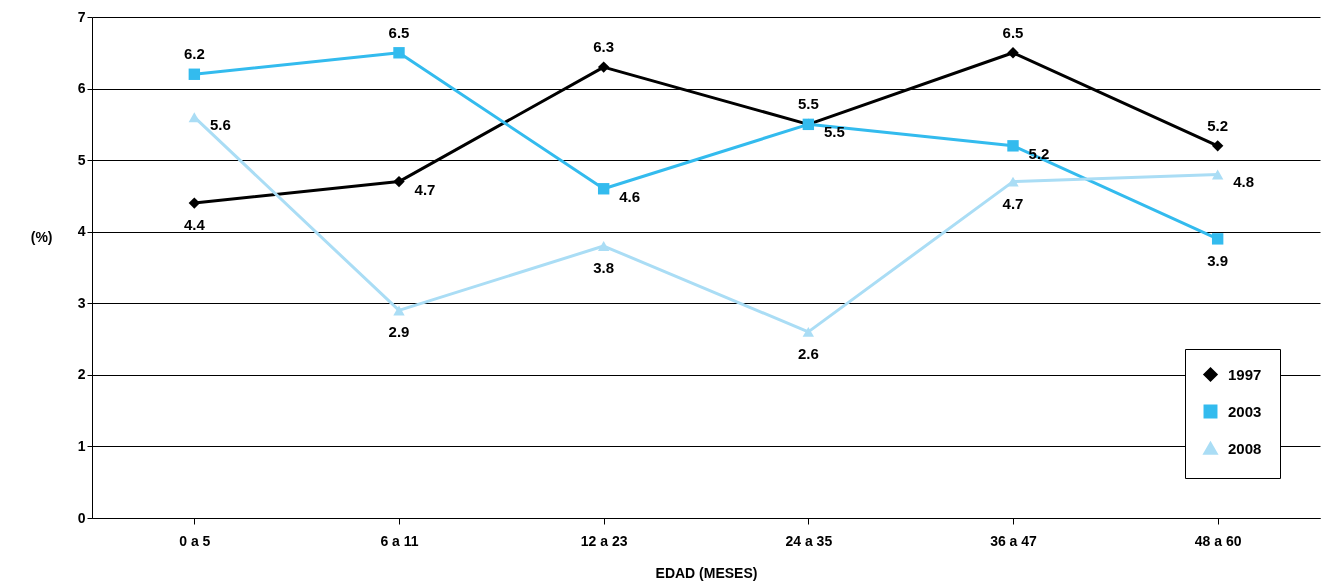  Describe the element at coordinates (604, 47) in the screenshot. I see `data-label: 6.3` at that location.